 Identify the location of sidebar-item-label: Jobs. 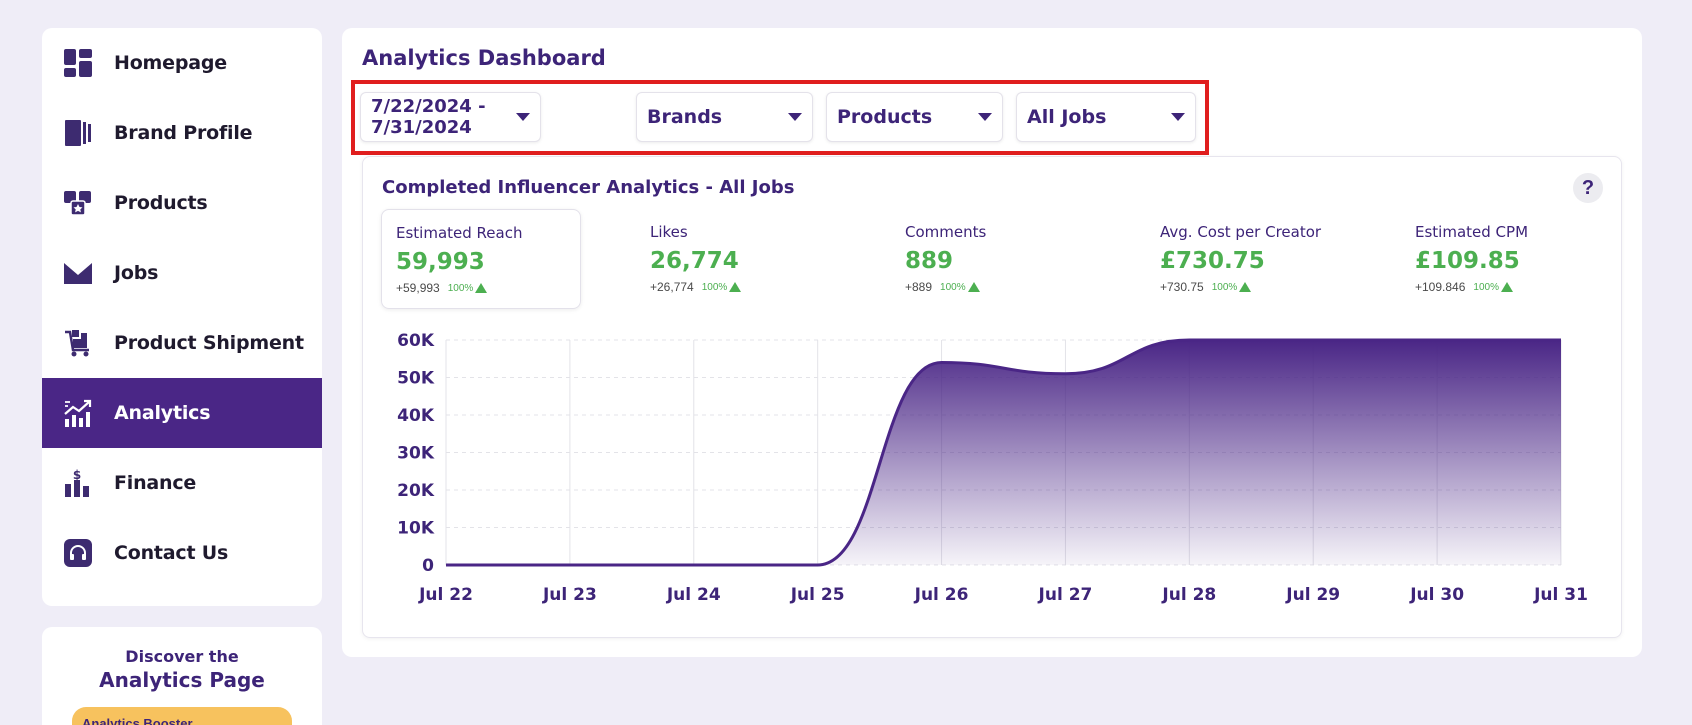
(136, 273).